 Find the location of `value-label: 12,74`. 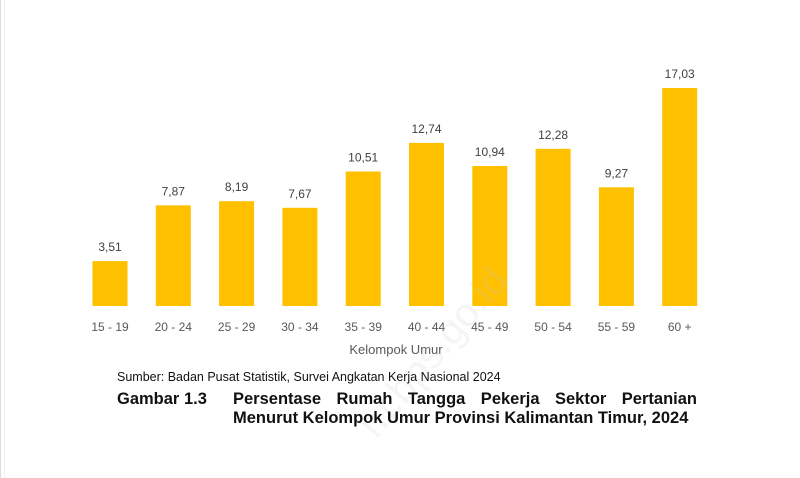

value-label: 12,74 is located at coordinates (426, 129).